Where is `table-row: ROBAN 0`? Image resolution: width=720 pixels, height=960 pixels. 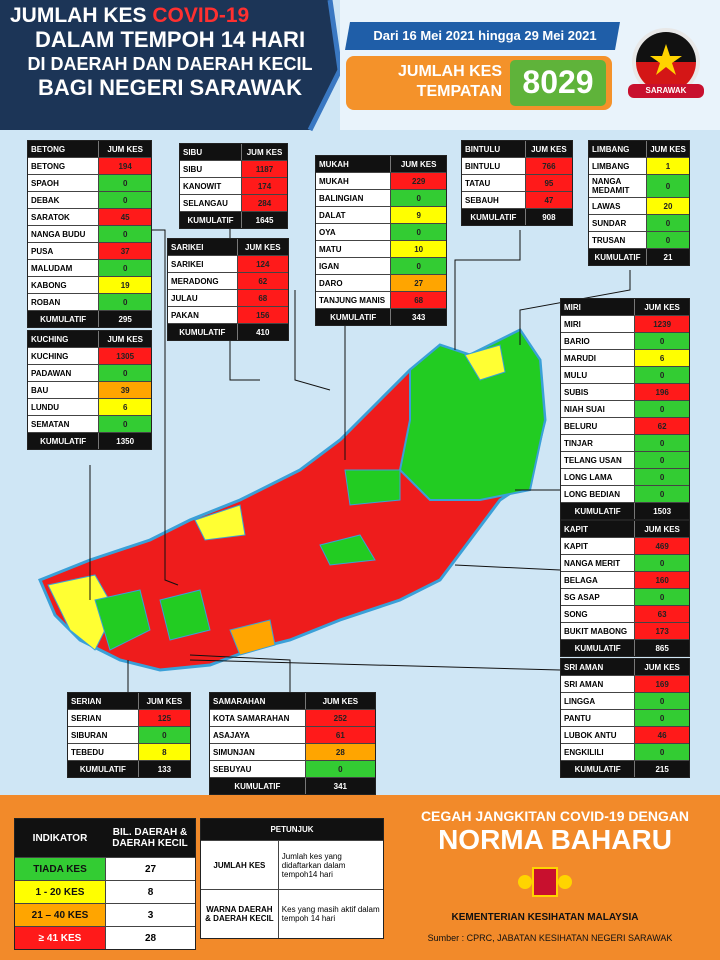
table-row: ROBAN 0 is located at coordinates (89, 301).